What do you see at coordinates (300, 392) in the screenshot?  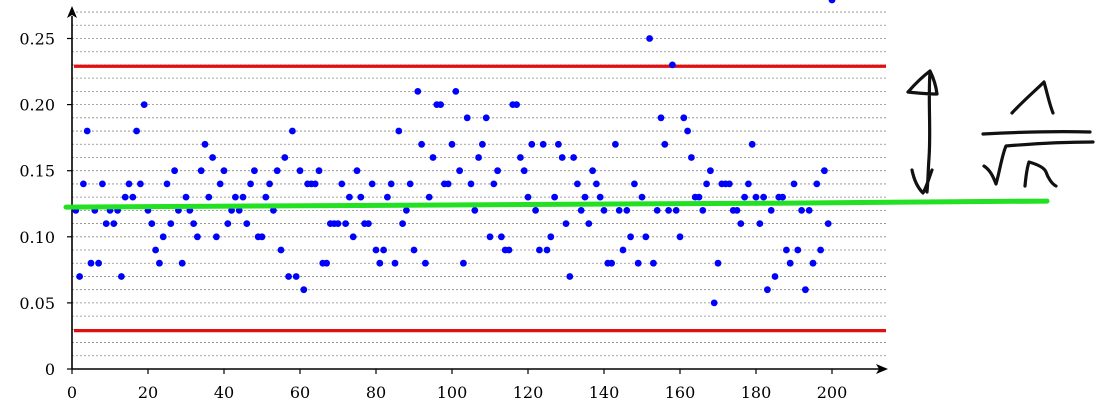 I see `x-tick-label: 60` at bounding box center [300, 392].